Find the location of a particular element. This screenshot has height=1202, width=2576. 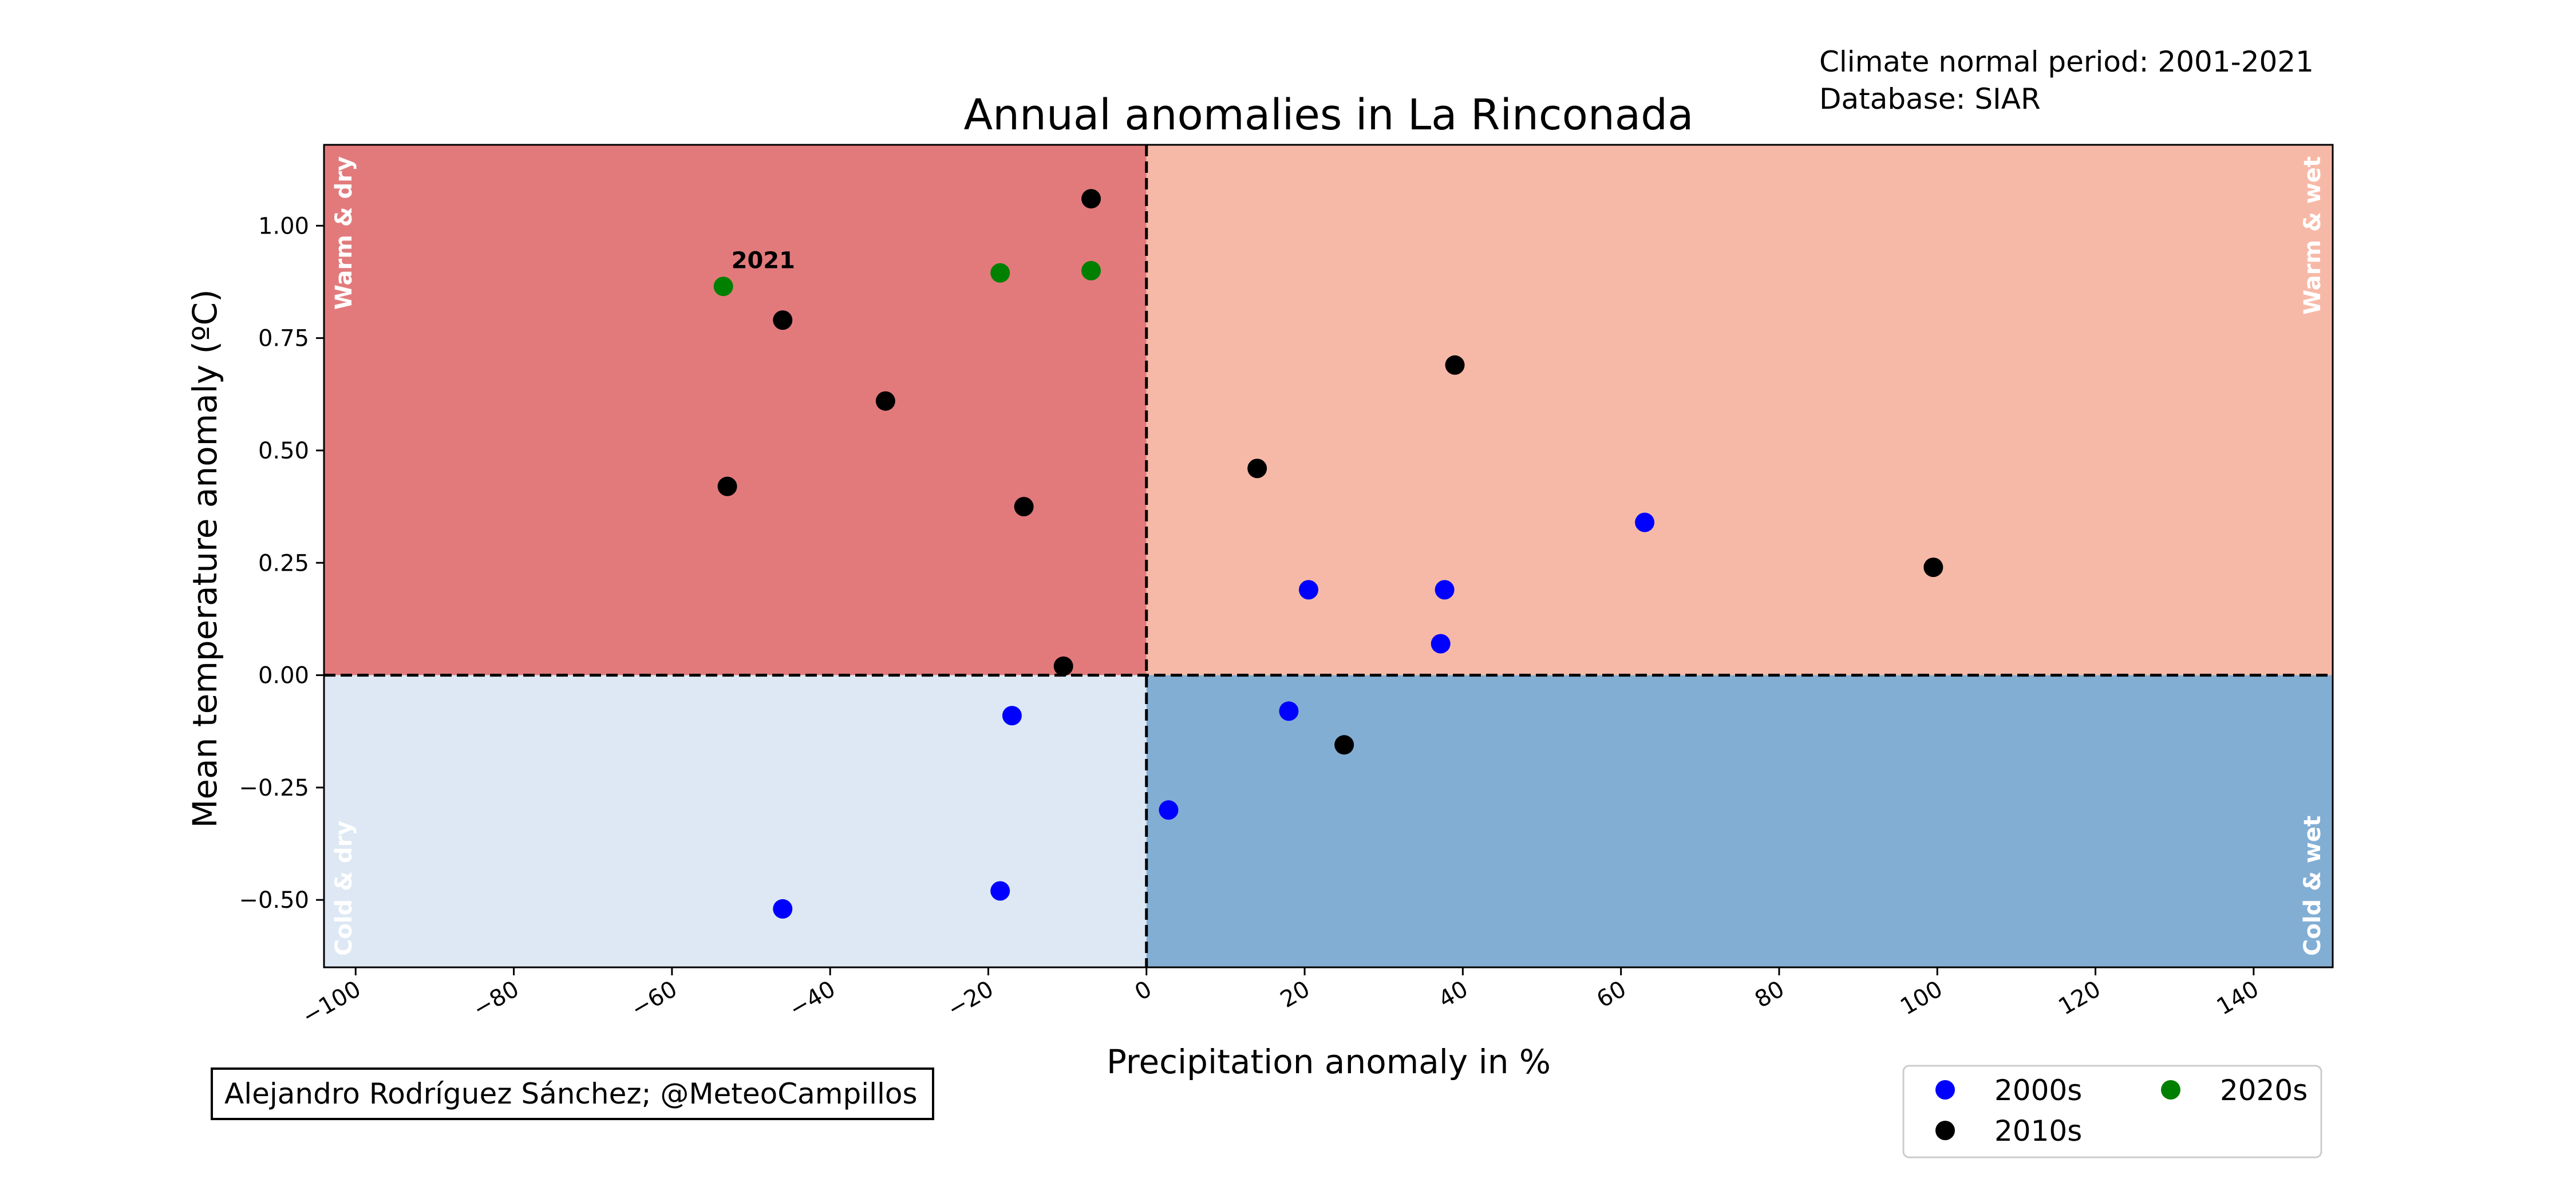

legend-marker-2010s is located at coordinates (1945, 1131).